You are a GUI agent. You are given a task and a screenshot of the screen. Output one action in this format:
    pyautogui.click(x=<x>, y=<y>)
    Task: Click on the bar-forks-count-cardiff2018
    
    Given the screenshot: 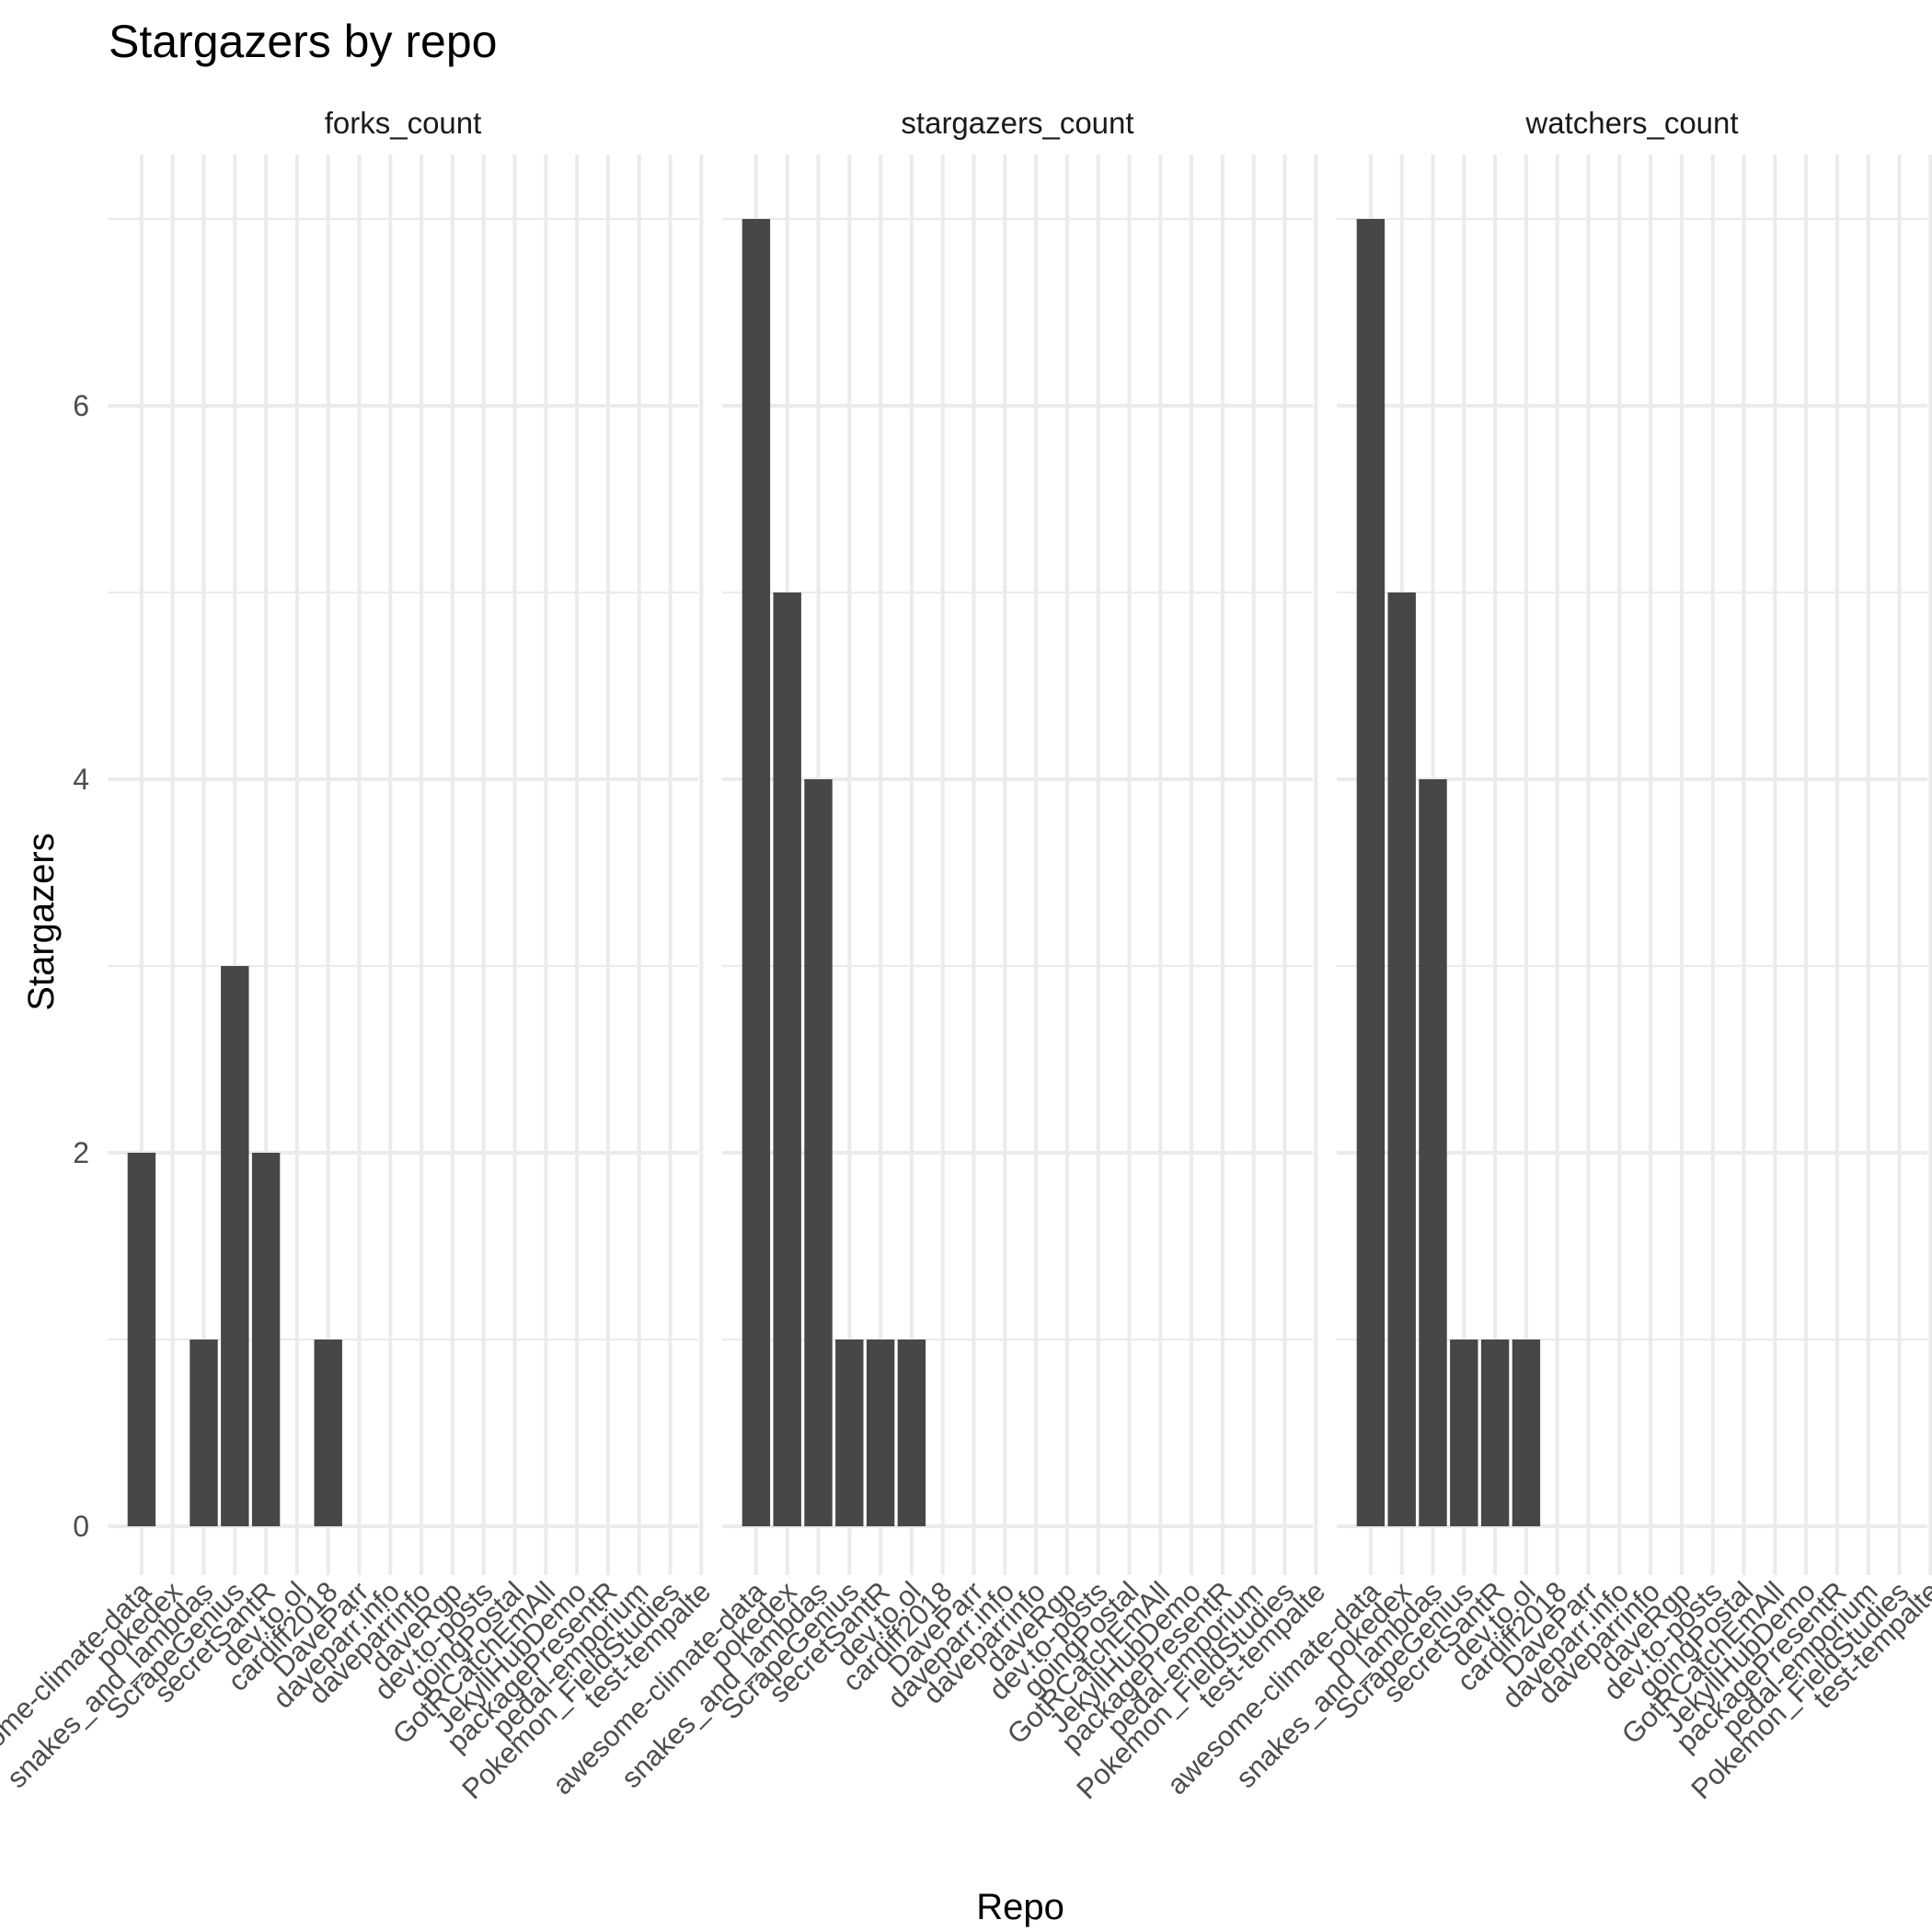 What is the action you would take?
    pyautogui.click(x=328, y=1433)
    